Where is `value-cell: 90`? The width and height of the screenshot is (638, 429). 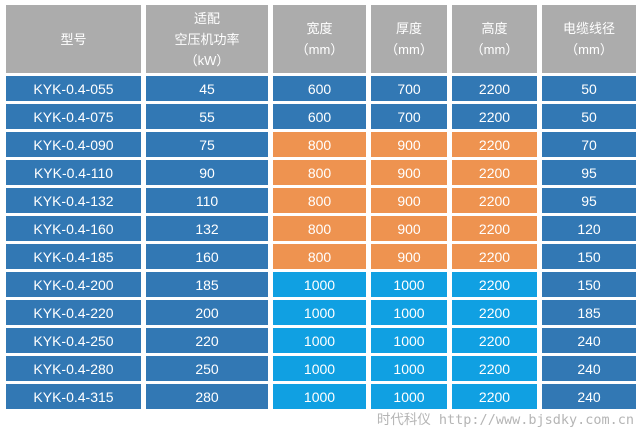
value-cell: 90 is located at coordinates (207, 172).